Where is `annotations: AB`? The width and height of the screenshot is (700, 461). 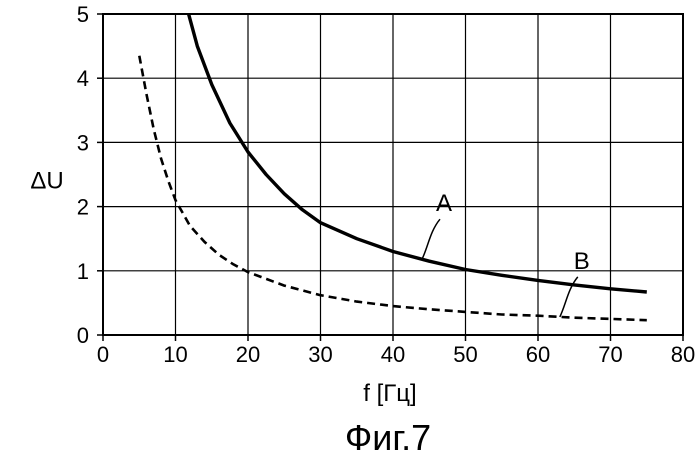
annotations: AB is located at coordinates (506, 253).